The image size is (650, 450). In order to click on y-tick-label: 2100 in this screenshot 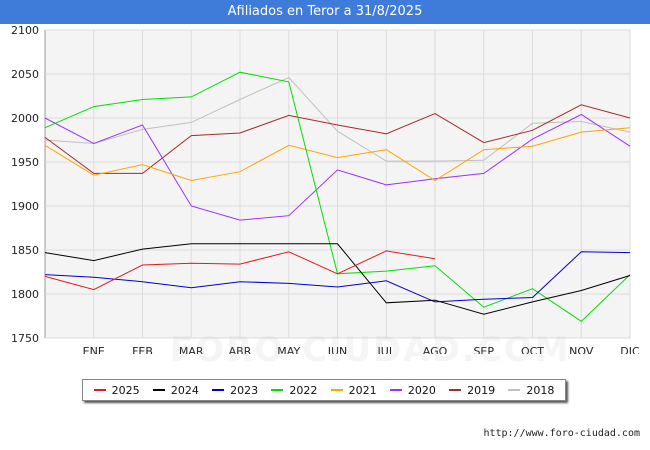, I will do `click(25, 30)`.